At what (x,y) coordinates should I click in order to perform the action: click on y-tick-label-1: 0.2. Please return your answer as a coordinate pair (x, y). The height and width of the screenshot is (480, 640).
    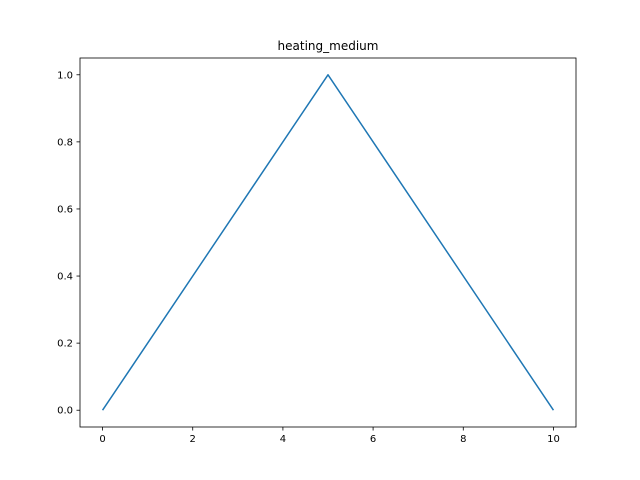
    Looking at the image, I should click on (65, 344).